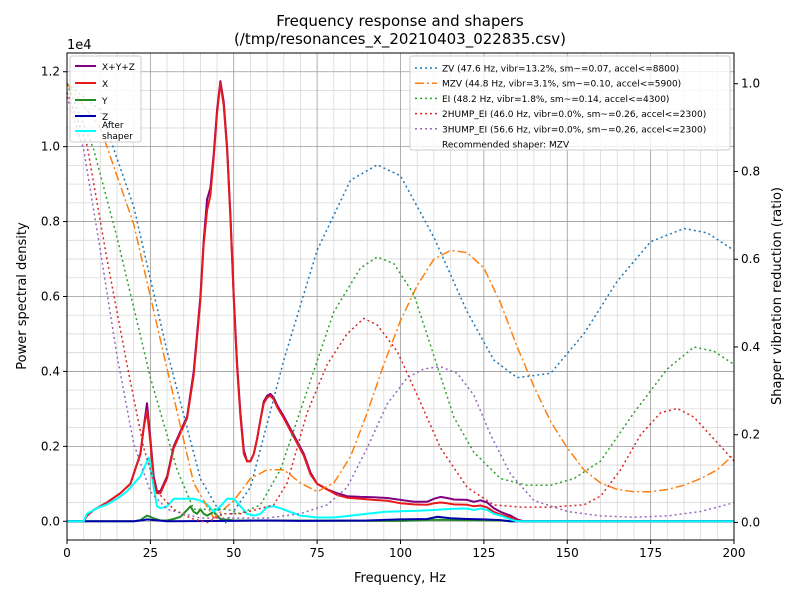 The width and height of the screenshot is (800, 600). I want to click on y2-tick-label: 0.2, so click(750, 435).